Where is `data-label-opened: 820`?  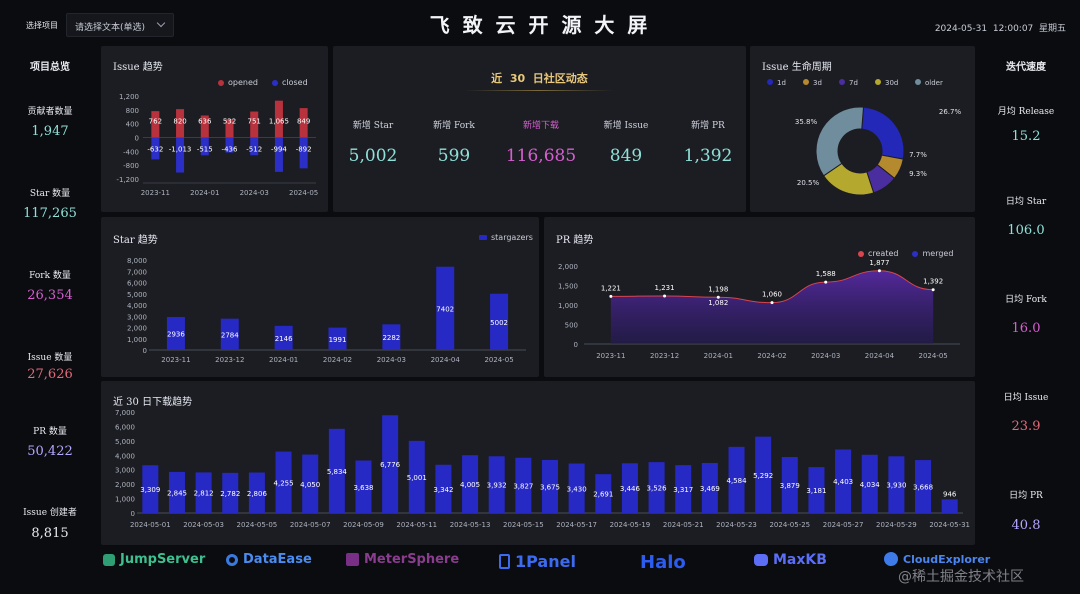
data-label-opened: 820 is located at coordinates (179, 122).